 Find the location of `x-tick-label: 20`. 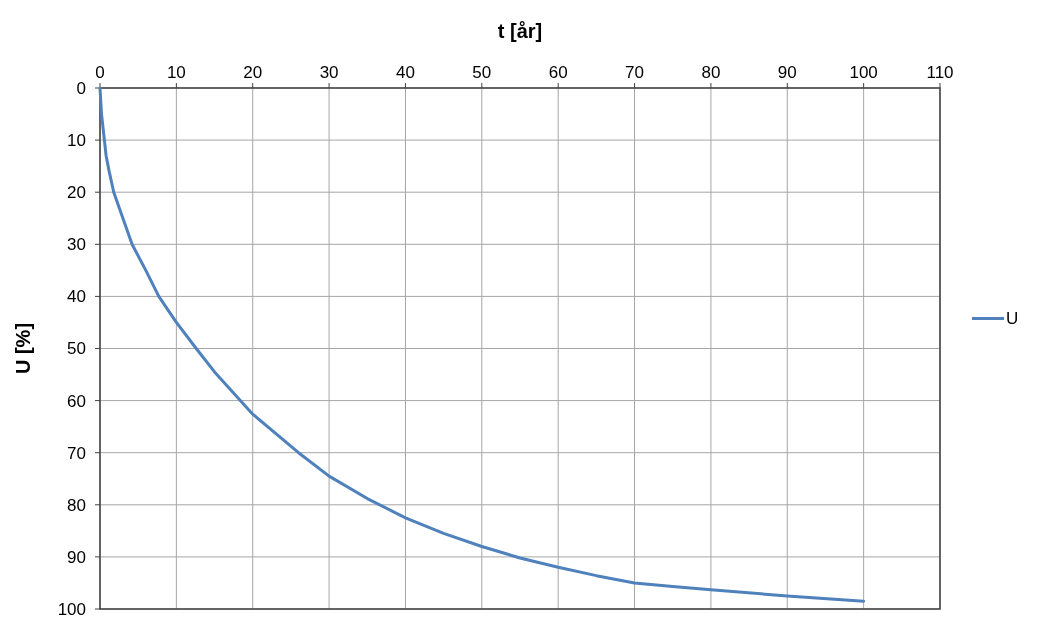

x-tick-label: 20 is located at coordinates (253, 72).